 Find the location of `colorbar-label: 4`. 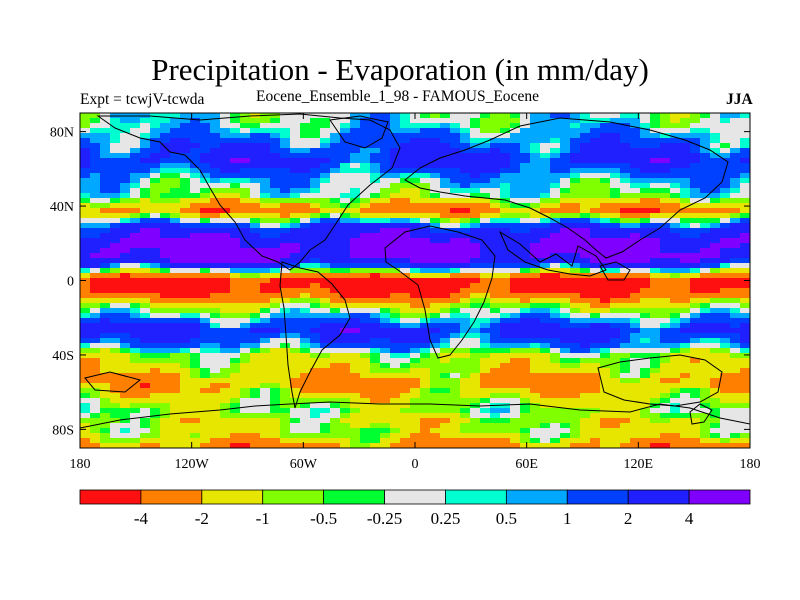

colorbar-label: 4 is located at coordinates (689, 518).